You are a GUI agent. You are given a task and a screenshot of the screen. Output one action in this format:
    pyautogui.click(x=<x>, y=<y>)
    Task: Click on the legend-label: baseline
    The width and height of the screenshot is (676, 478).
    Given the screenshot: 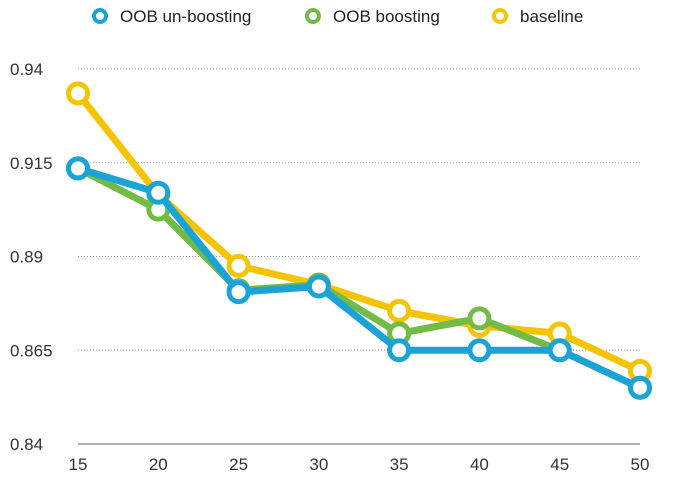 What is the action you would take?
    pyautogui.click(x=551, y=16)
    